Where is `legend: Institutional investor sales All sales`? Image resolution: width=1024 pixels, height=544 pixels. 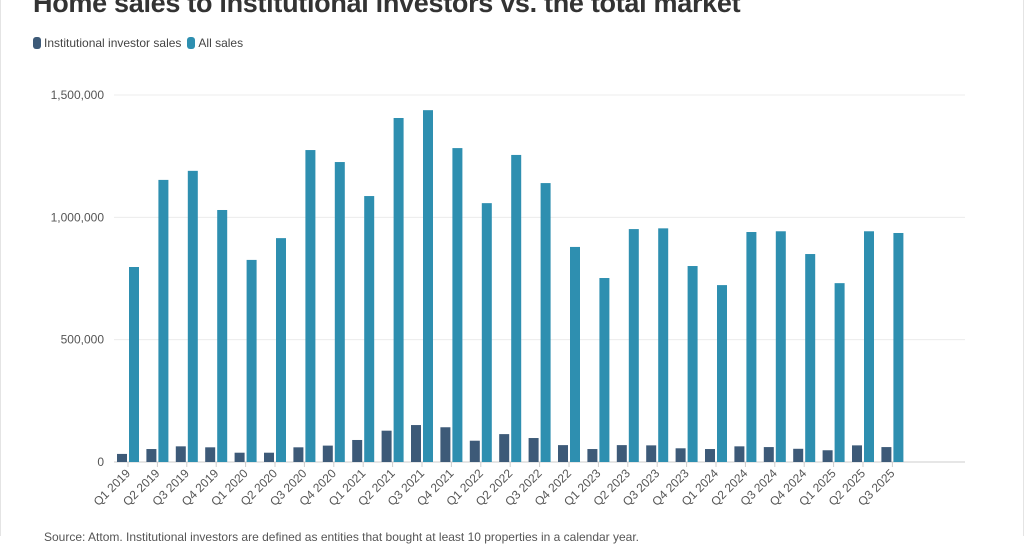 legend: Institutional investor sales All sales is located at coordinates (141, 43).